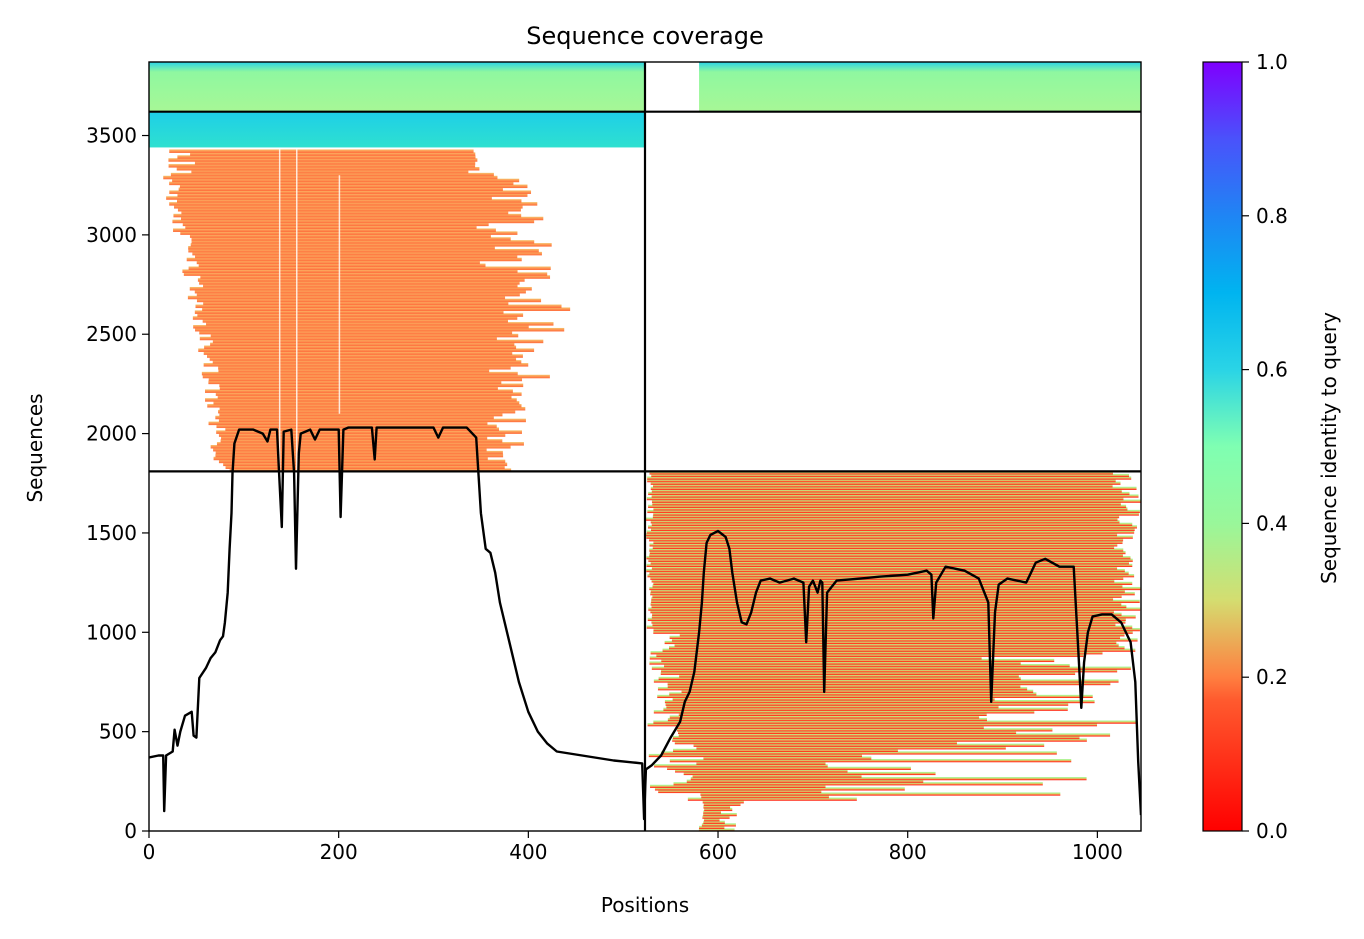 This screenshot has height=939, width=1364. Describe the element at coordinates (35, 447) in the screenshot. I see `y-axis-label: Sequences` at that location.